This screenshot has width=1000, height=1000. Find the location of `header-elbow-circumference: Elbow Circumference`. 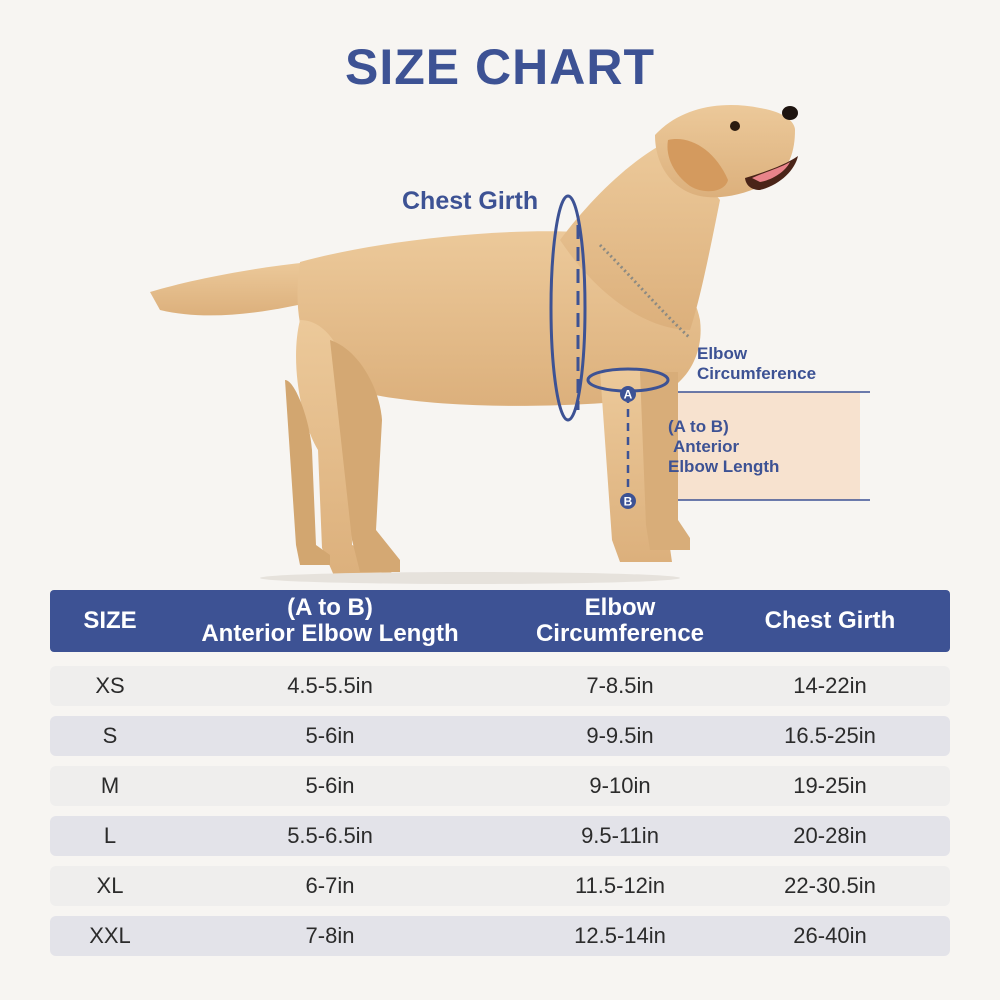

header-elbow-circumference: Elbow Circumference is located at coordinates (620, 620).